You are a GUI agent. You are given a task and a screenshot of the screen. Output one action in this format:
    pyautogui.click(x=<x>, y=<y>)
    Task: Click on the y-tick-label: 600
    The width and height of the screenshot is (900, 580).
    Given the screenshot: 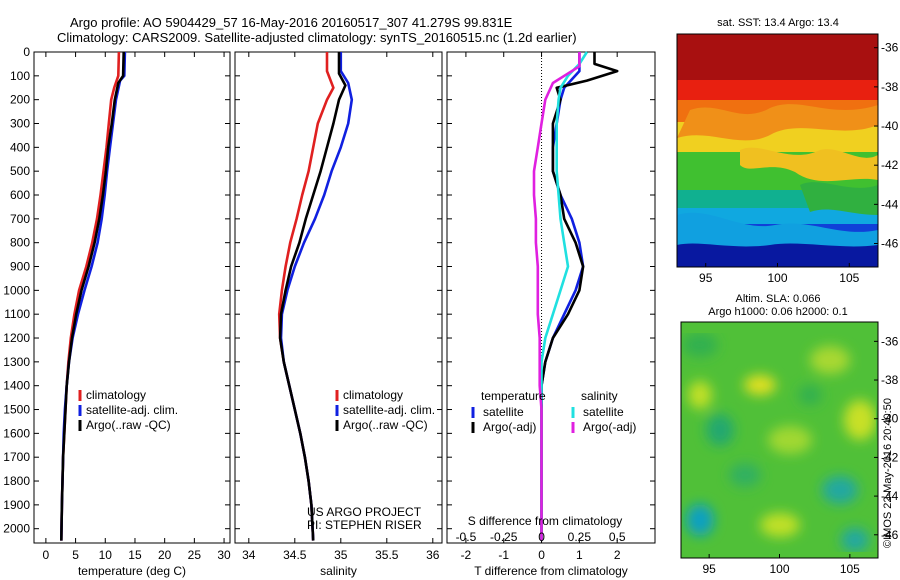 What is the action you would take?
    pyautogui.click(x=20, y=195)
    